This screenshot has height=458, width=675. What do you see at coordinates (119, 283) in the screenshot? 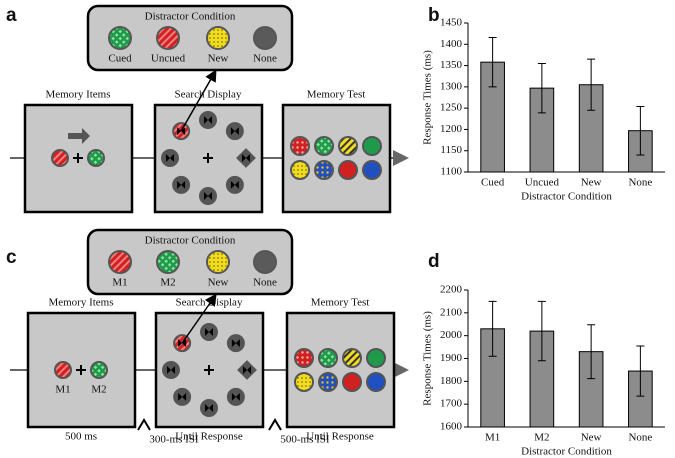
I see `condition-label: M1` at bounding box center [119, 283].